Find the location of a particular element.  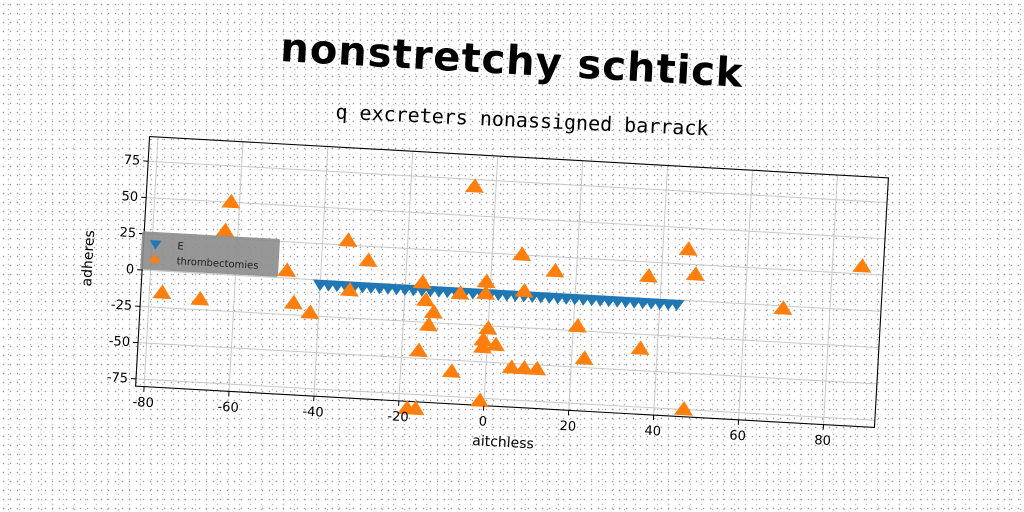

y-axis-label: adheres is located at coordinates (88, 258).